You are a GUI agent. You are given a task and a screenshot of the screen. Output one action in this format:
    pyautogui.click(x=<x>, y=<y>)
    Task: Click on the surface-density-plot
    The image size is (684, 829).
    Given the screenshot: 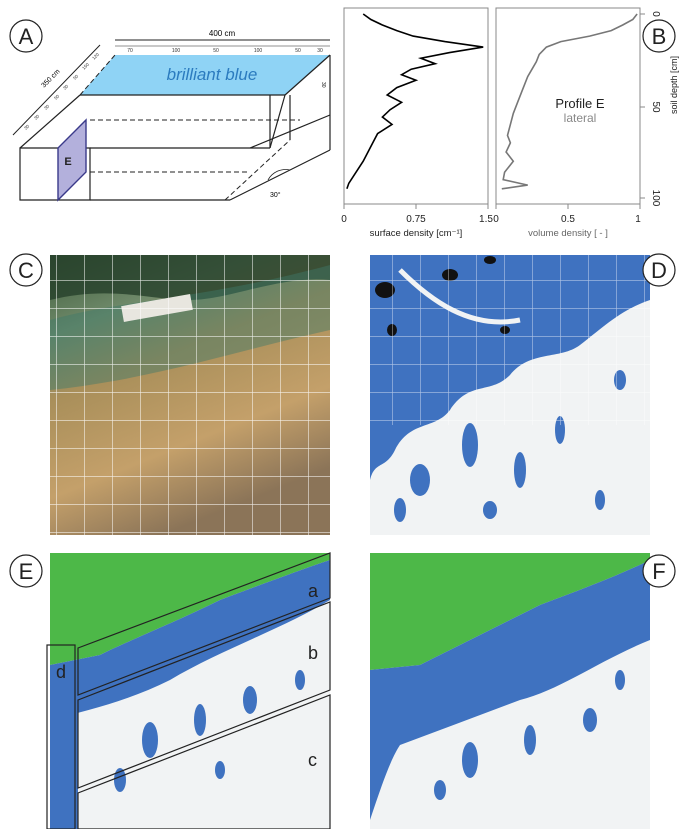 What is the action you would take?
    pyautogui.click(x=415, y=101)
    